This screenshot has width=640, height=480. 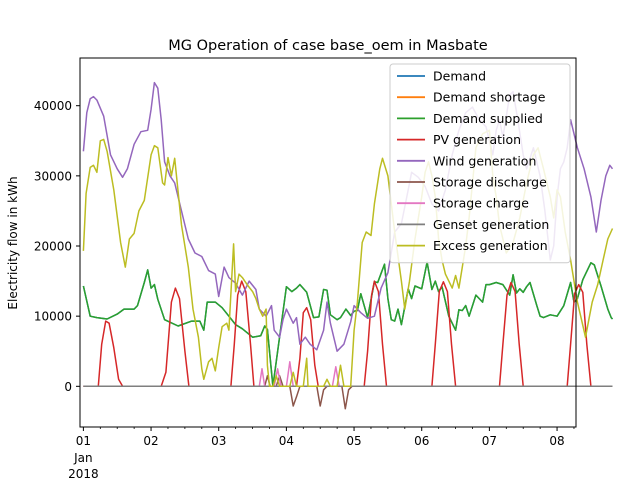 What do you see at coordinates (491, 224) in the screenshot?
I see `legend-label: Genset generation` at bounding box center [491, 224].